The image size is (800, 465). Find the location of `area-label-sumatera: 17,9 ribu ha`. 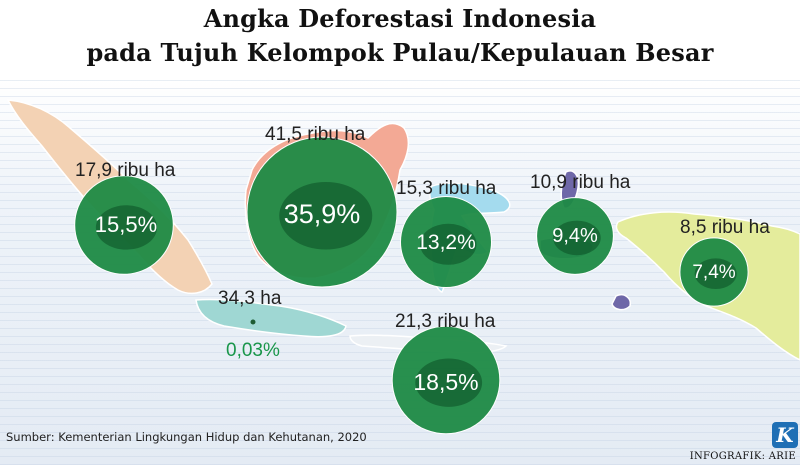

area-label-sumatera: 17,9 ribu ha is located at coordinates (125, 170).